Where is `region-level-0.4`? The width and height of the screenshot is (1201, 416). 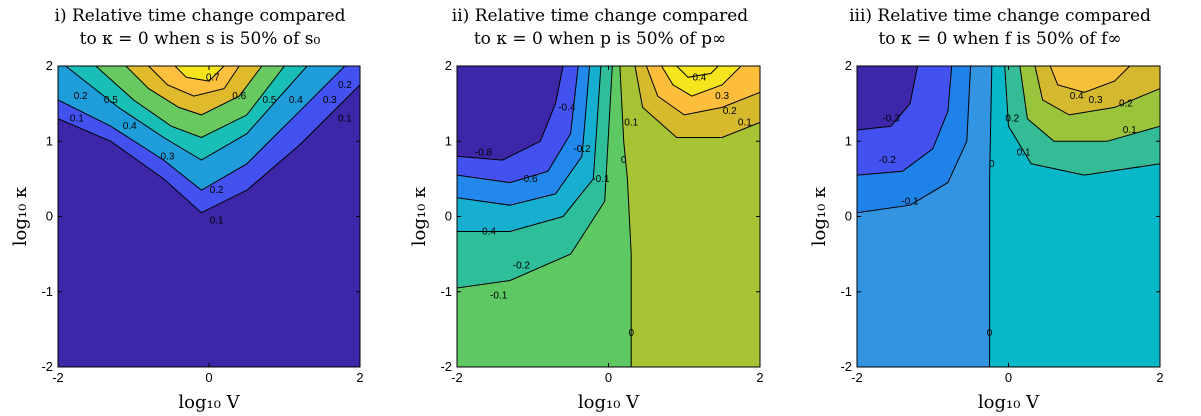
region-level-0.4 is located at coordinates (697, 72).